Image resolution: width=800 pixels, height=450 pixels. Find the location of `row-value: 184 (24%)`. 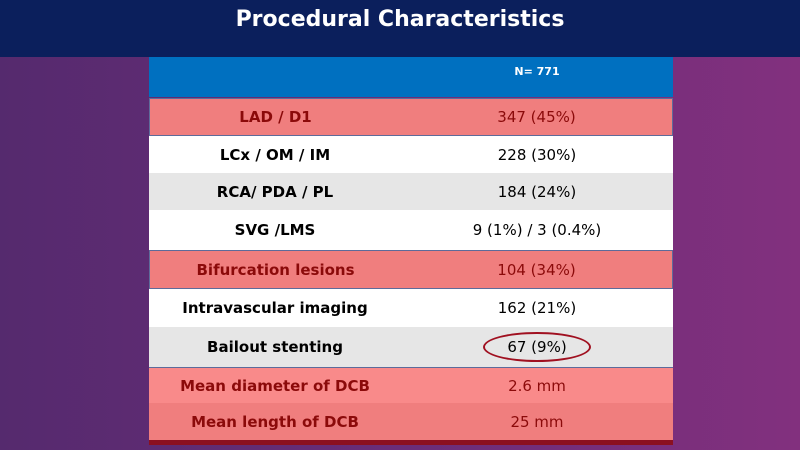

row-value: 184 (24%) is located at coordinates (537, 191).